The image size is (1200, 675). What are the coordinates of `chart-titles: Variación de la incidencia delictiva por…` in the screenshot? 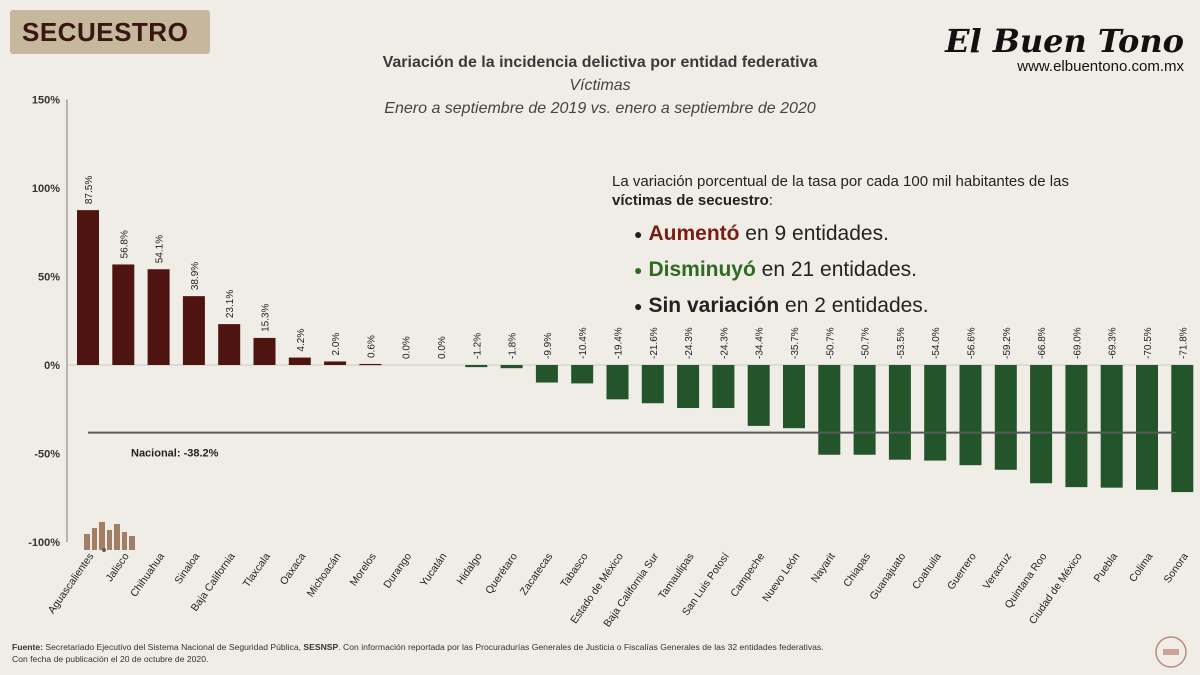 It's located at (600, 86).